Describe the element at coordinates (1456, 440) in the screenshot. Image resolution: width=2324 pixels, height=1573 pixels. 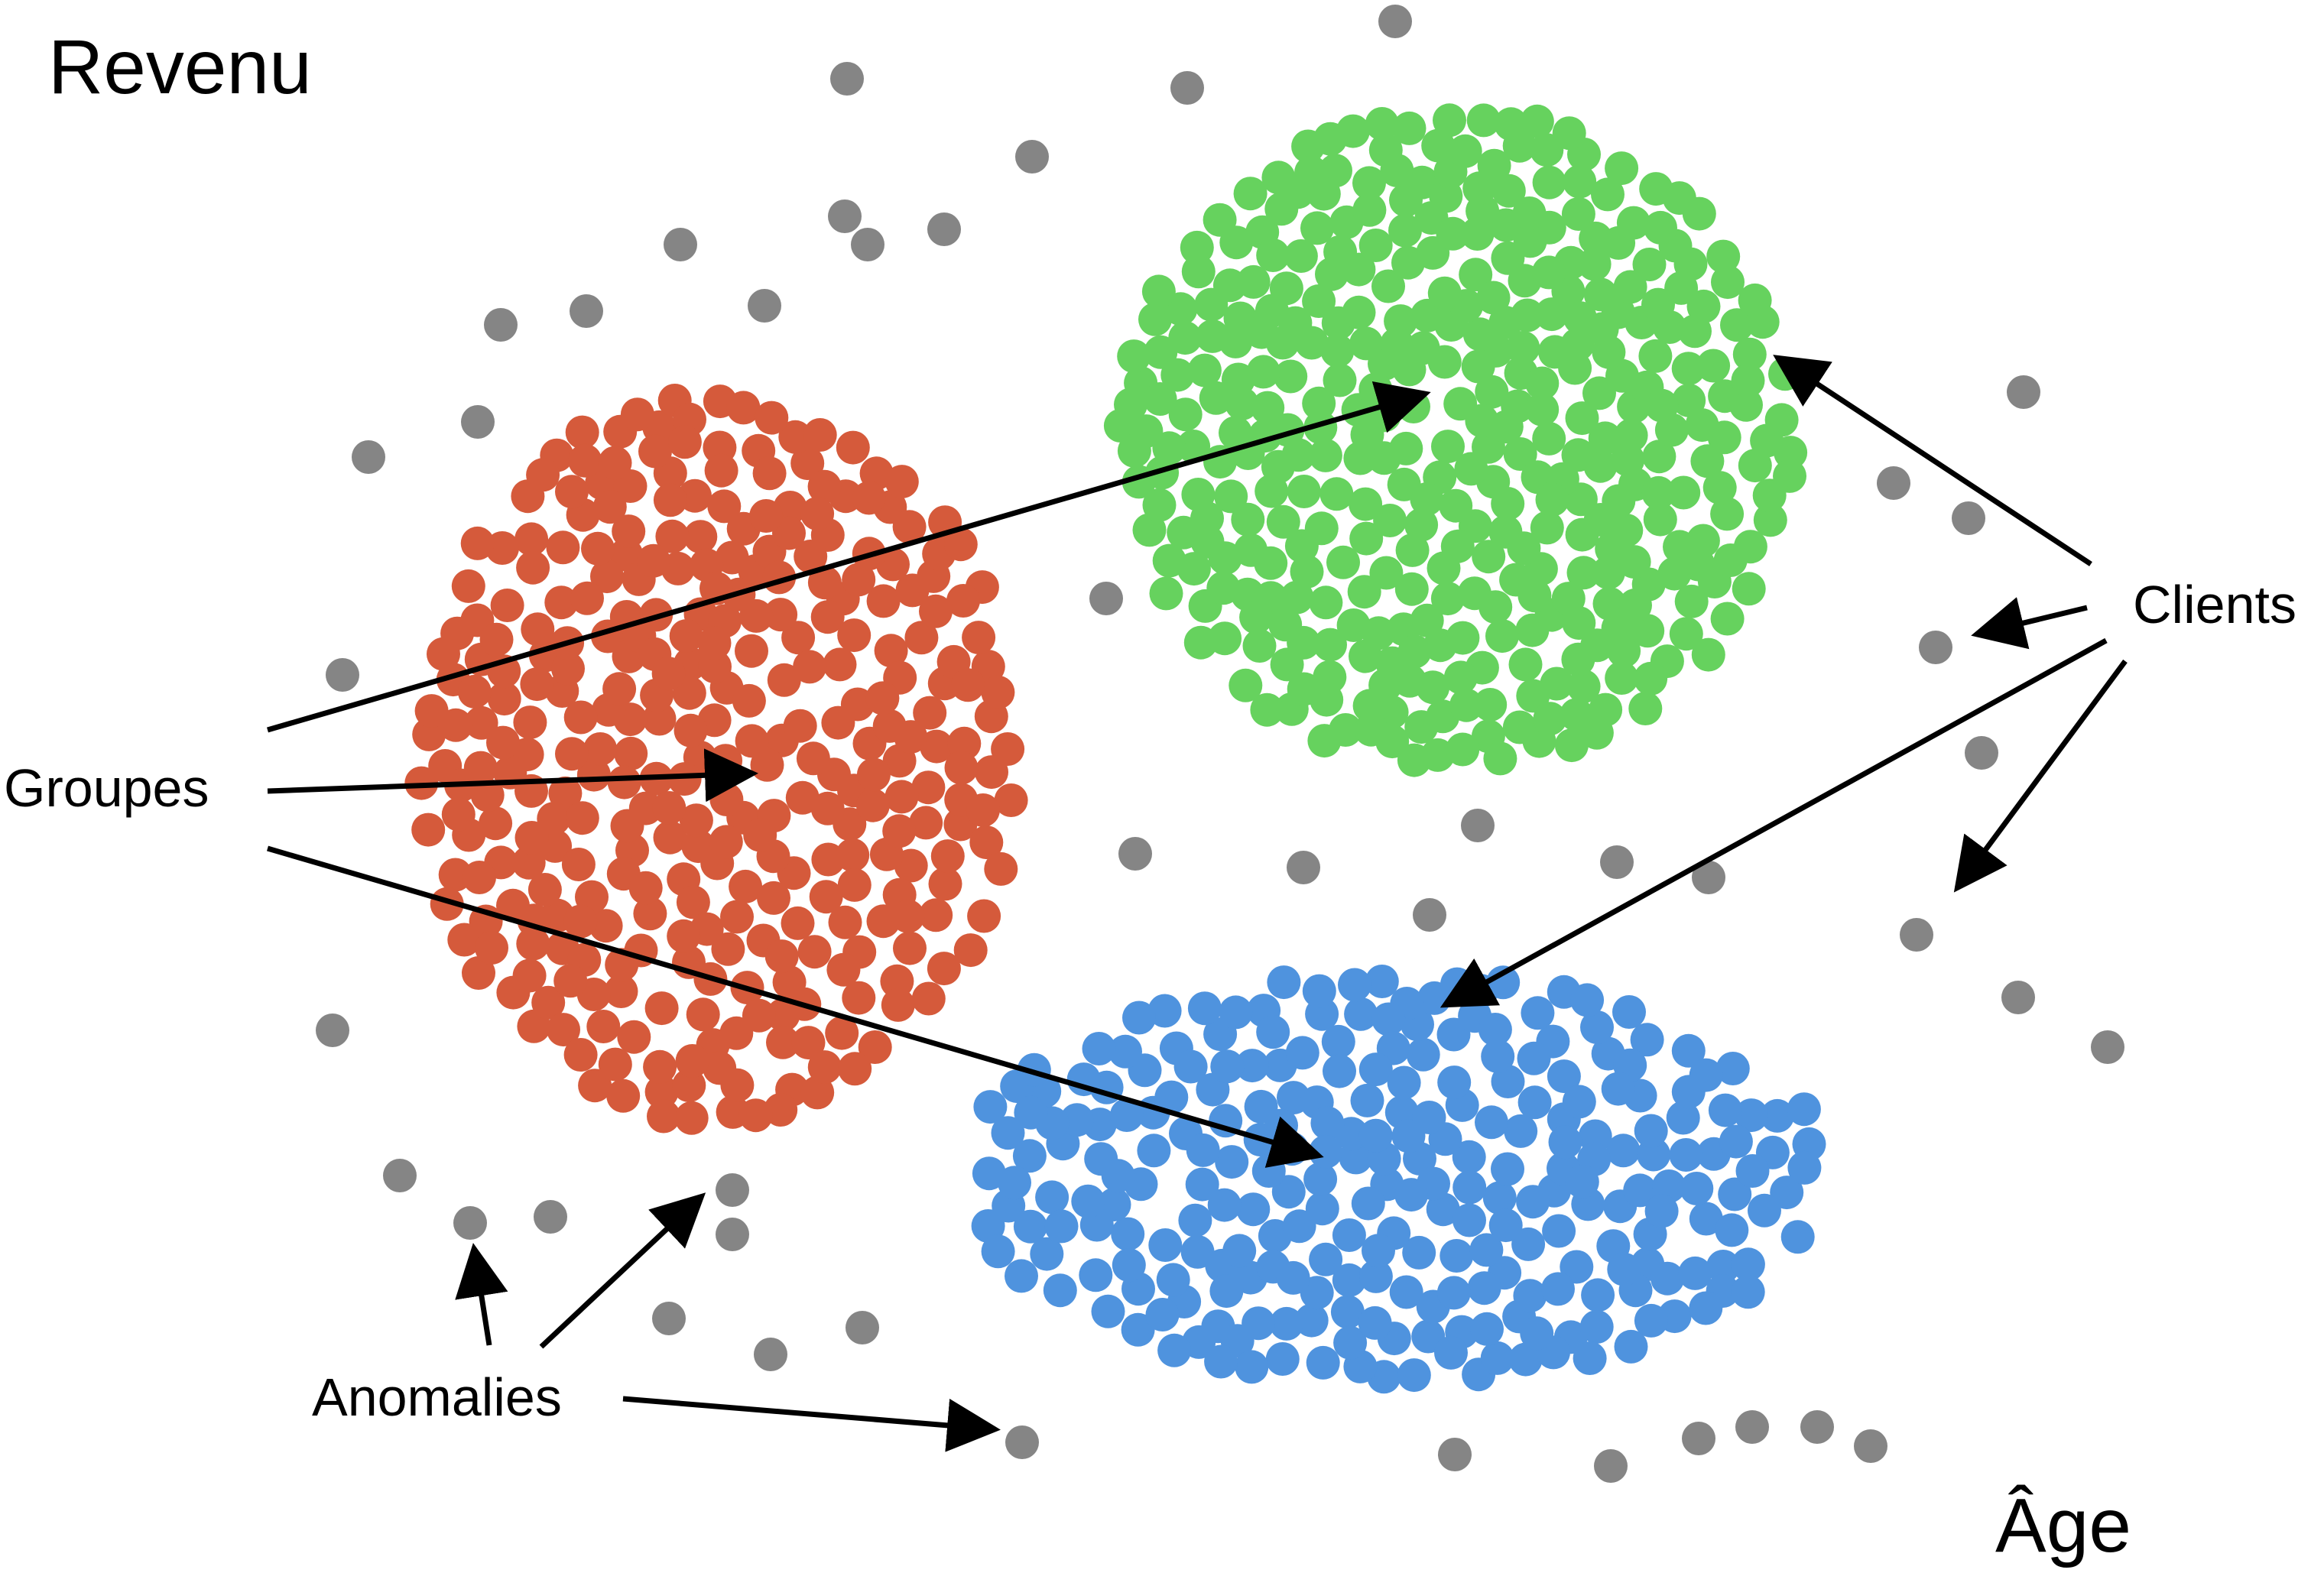
I see `cluster-green-points` at that location.